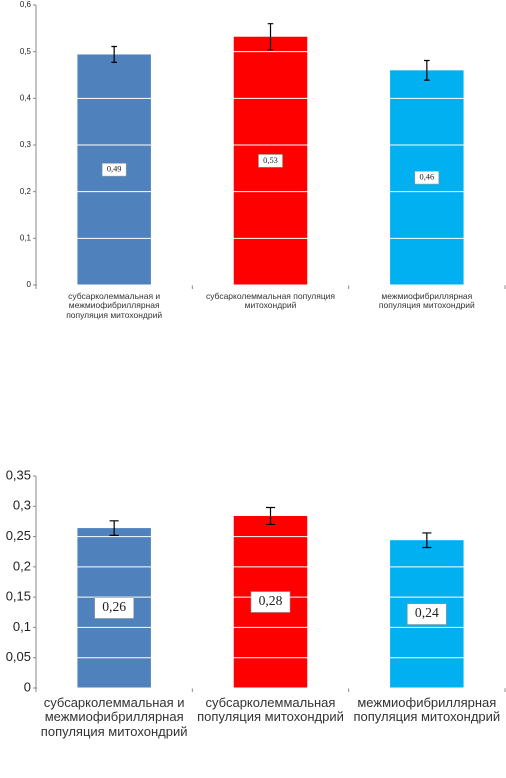 The height and width of the screenshot is (778, 506). Describe the element at coordinates (18, 596) in the screenshot. I see `y-tick-label: 0,15` at that location.